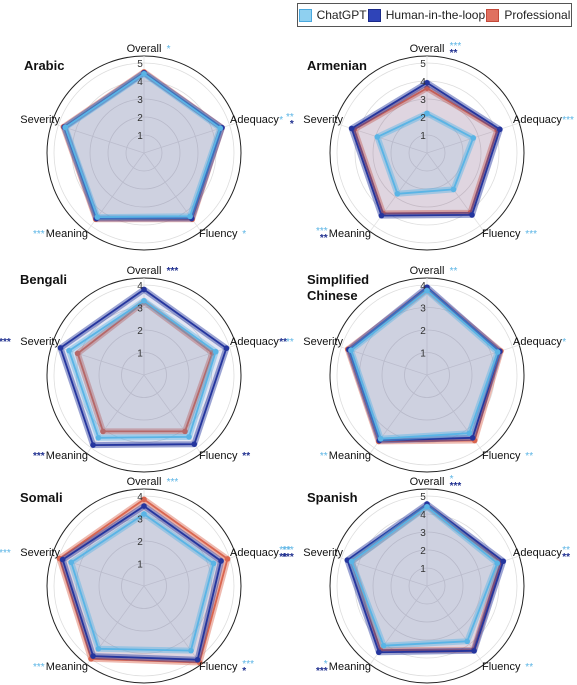  What do you see at coordinates (337, 65) in the screenshot?
I see `chart-title: Armenian` at bounding box center [337, 65].